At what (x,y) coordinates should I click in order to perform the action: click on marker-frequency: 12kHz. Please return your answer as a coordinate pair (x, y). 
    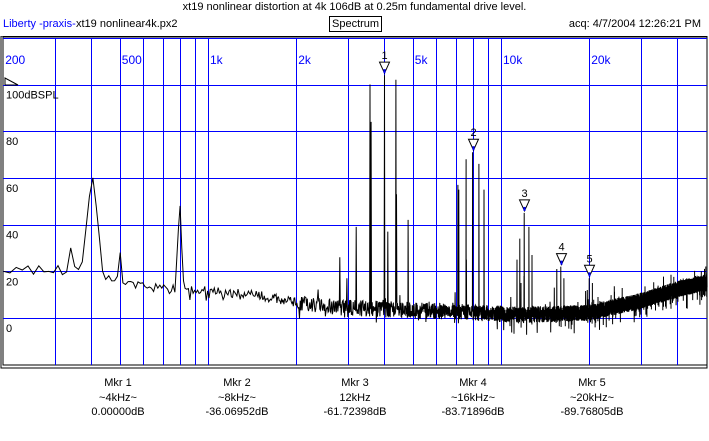
    Looking at the image, I should click on (355, 397).